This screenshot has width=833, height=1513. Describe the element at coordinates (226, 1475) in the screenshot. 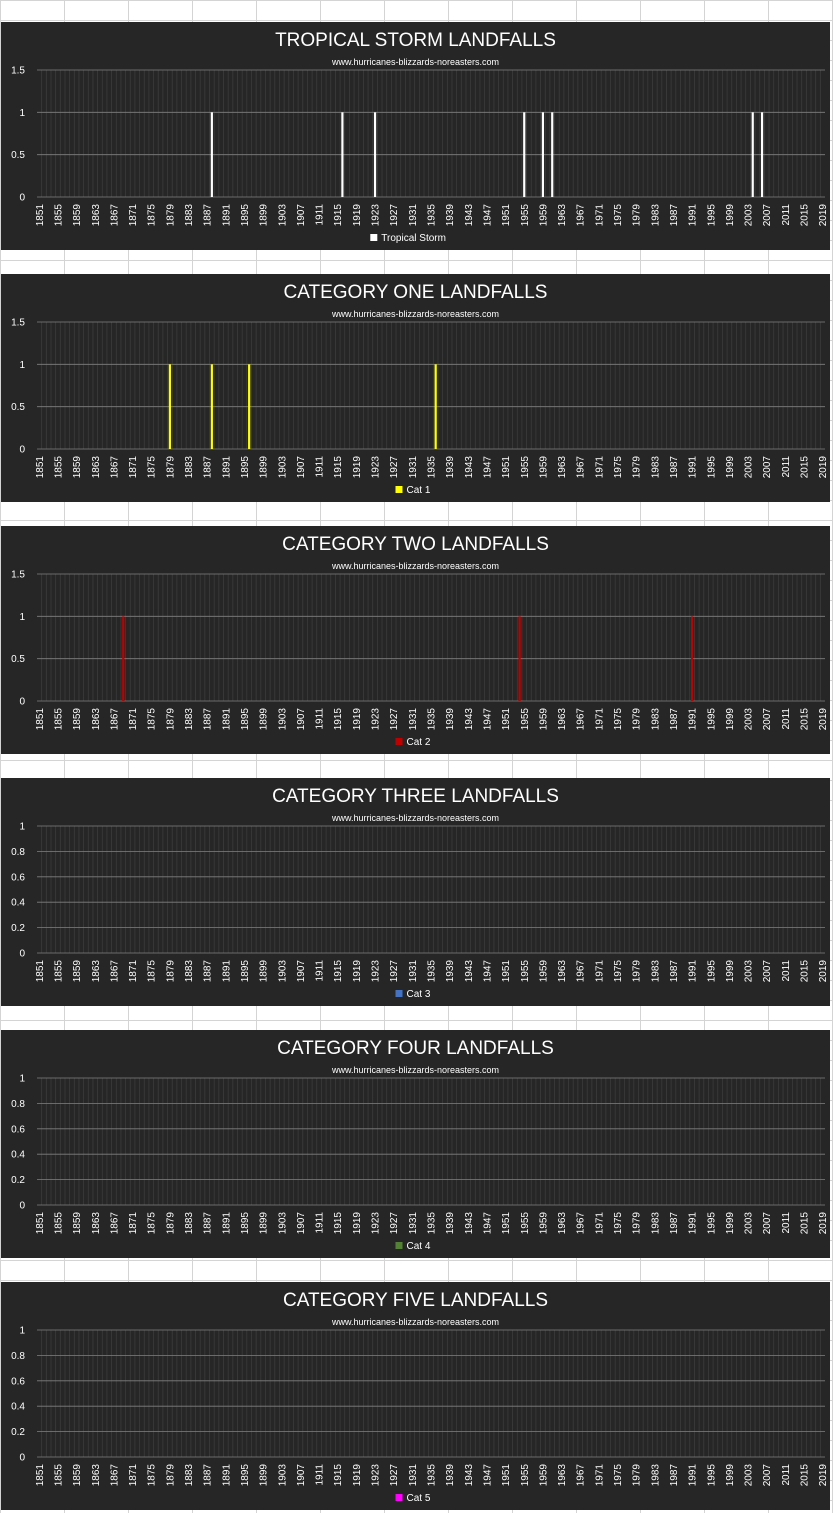

I see `x-tick-label: 1891` at that location.